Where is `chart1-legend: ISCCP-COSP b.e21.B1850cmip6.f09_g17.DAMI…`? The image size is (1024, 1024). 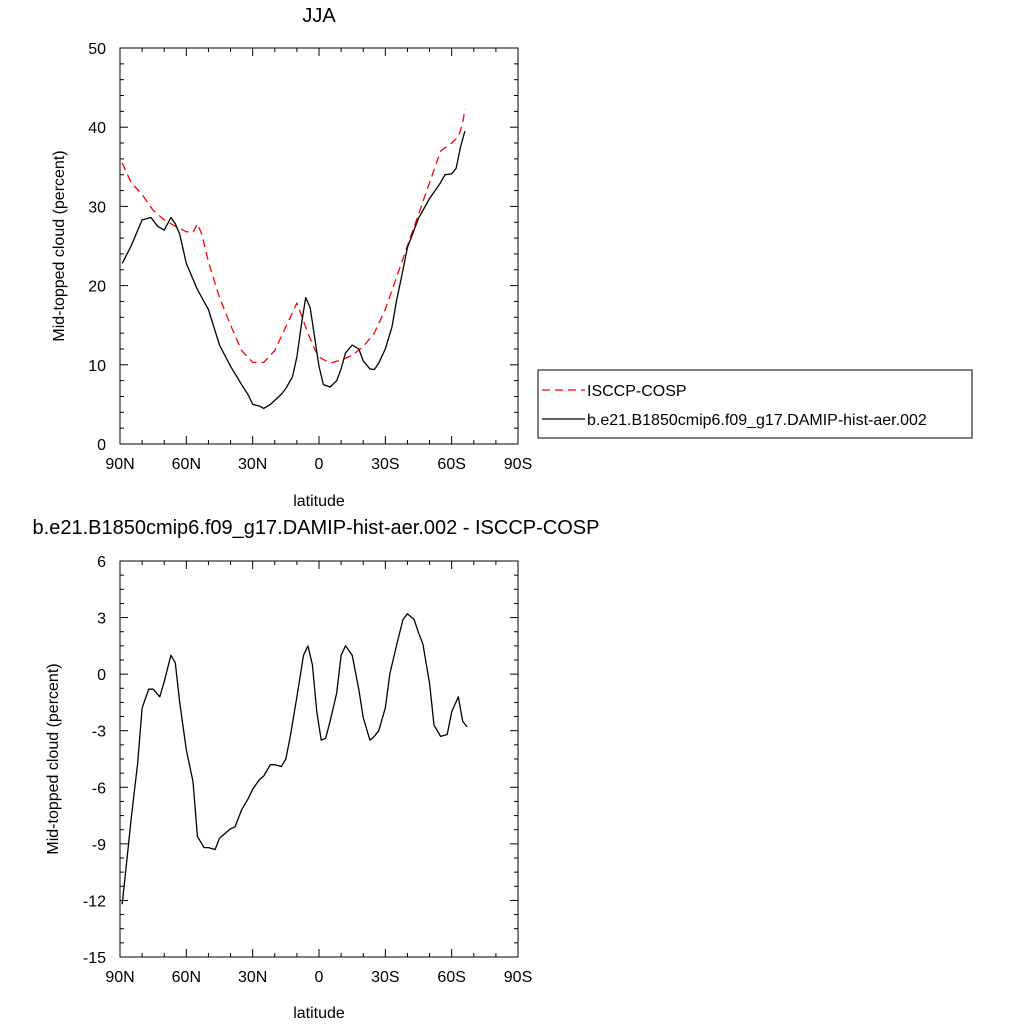 chart1-legend: ISCCP-COSP b.e21.B1850cmip6.f09_g17.DAMI… is located at coordinates (755, 404).